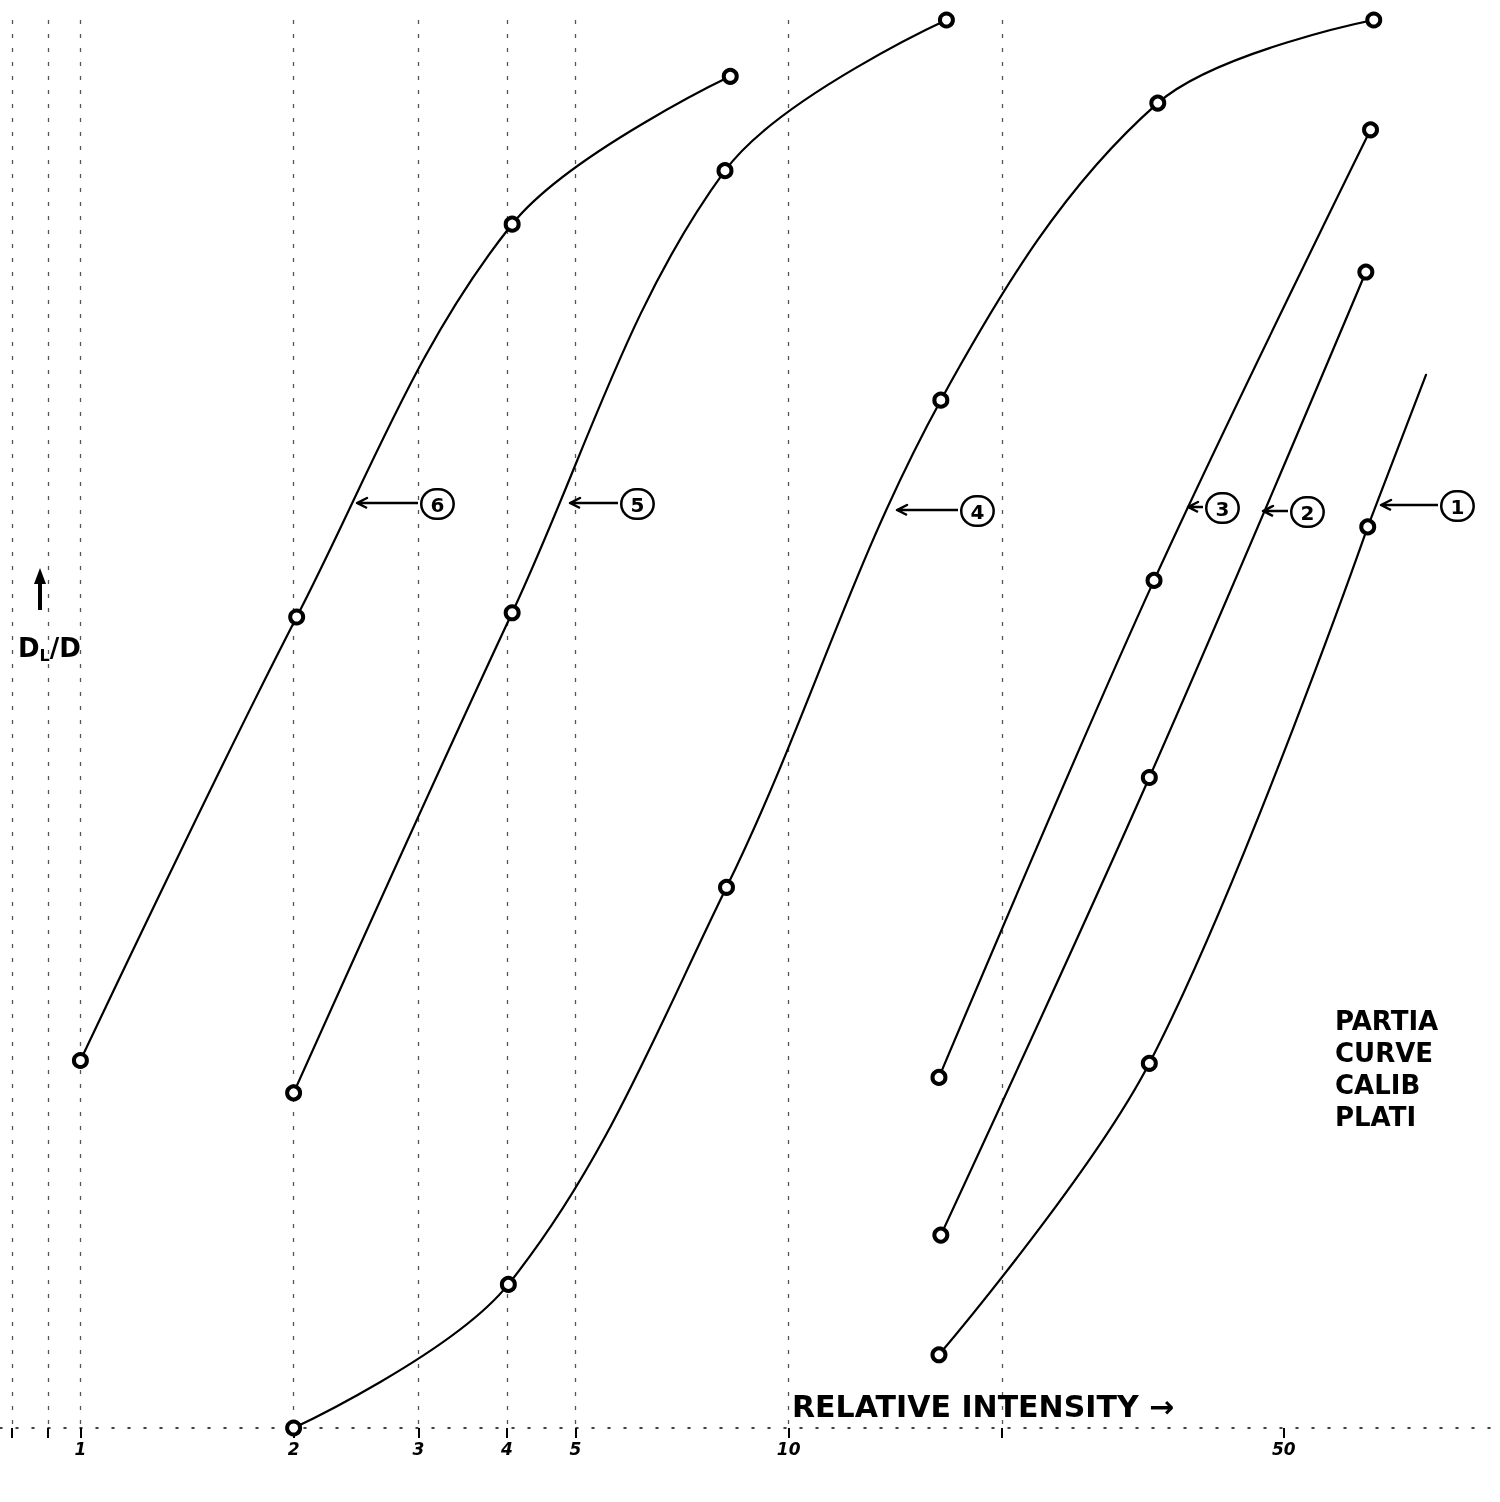 This screenshot has width=1500, height=1502. I want to click on x-tick-label: 1, so click(80, 1448).